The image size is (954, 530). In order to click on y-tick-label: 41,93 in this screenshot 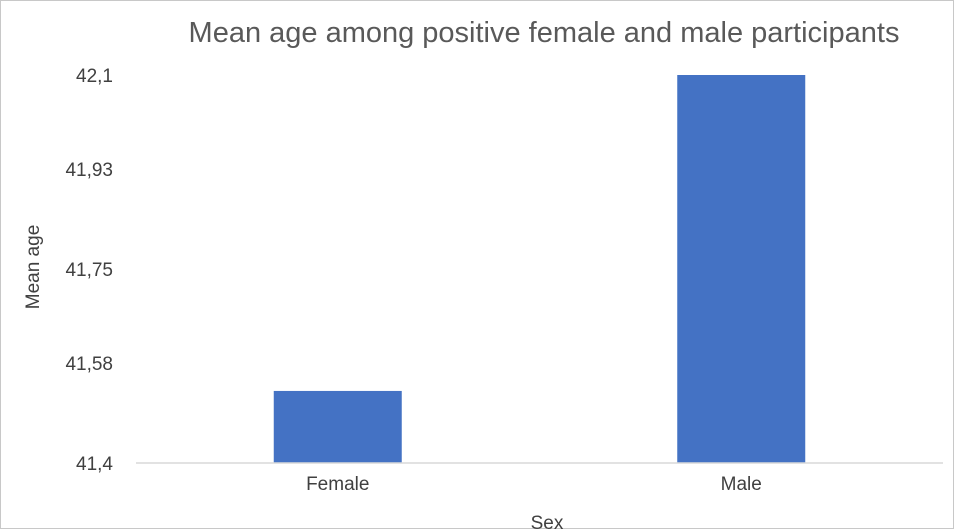, I will do `click(89, 170)`.